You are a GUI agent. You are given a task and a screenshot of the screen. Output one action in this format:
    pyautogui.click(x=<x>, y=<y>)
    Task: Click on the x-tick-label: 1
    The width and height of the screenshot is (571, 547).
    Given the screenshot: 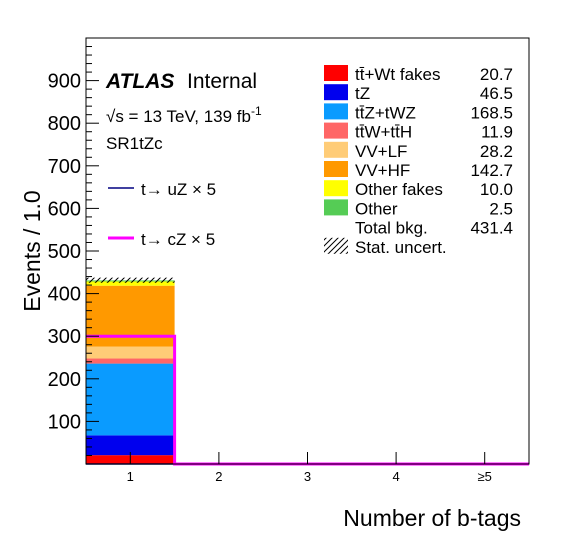 What is the action you would take?
    pyautogui.click(x=130, y=476)
    